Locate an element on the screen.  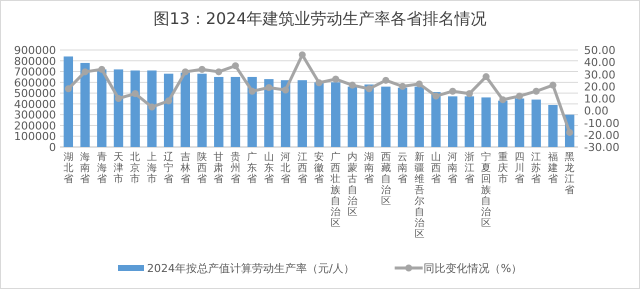
x-tick-label: 海南省 is located at coordinates (85, 168).